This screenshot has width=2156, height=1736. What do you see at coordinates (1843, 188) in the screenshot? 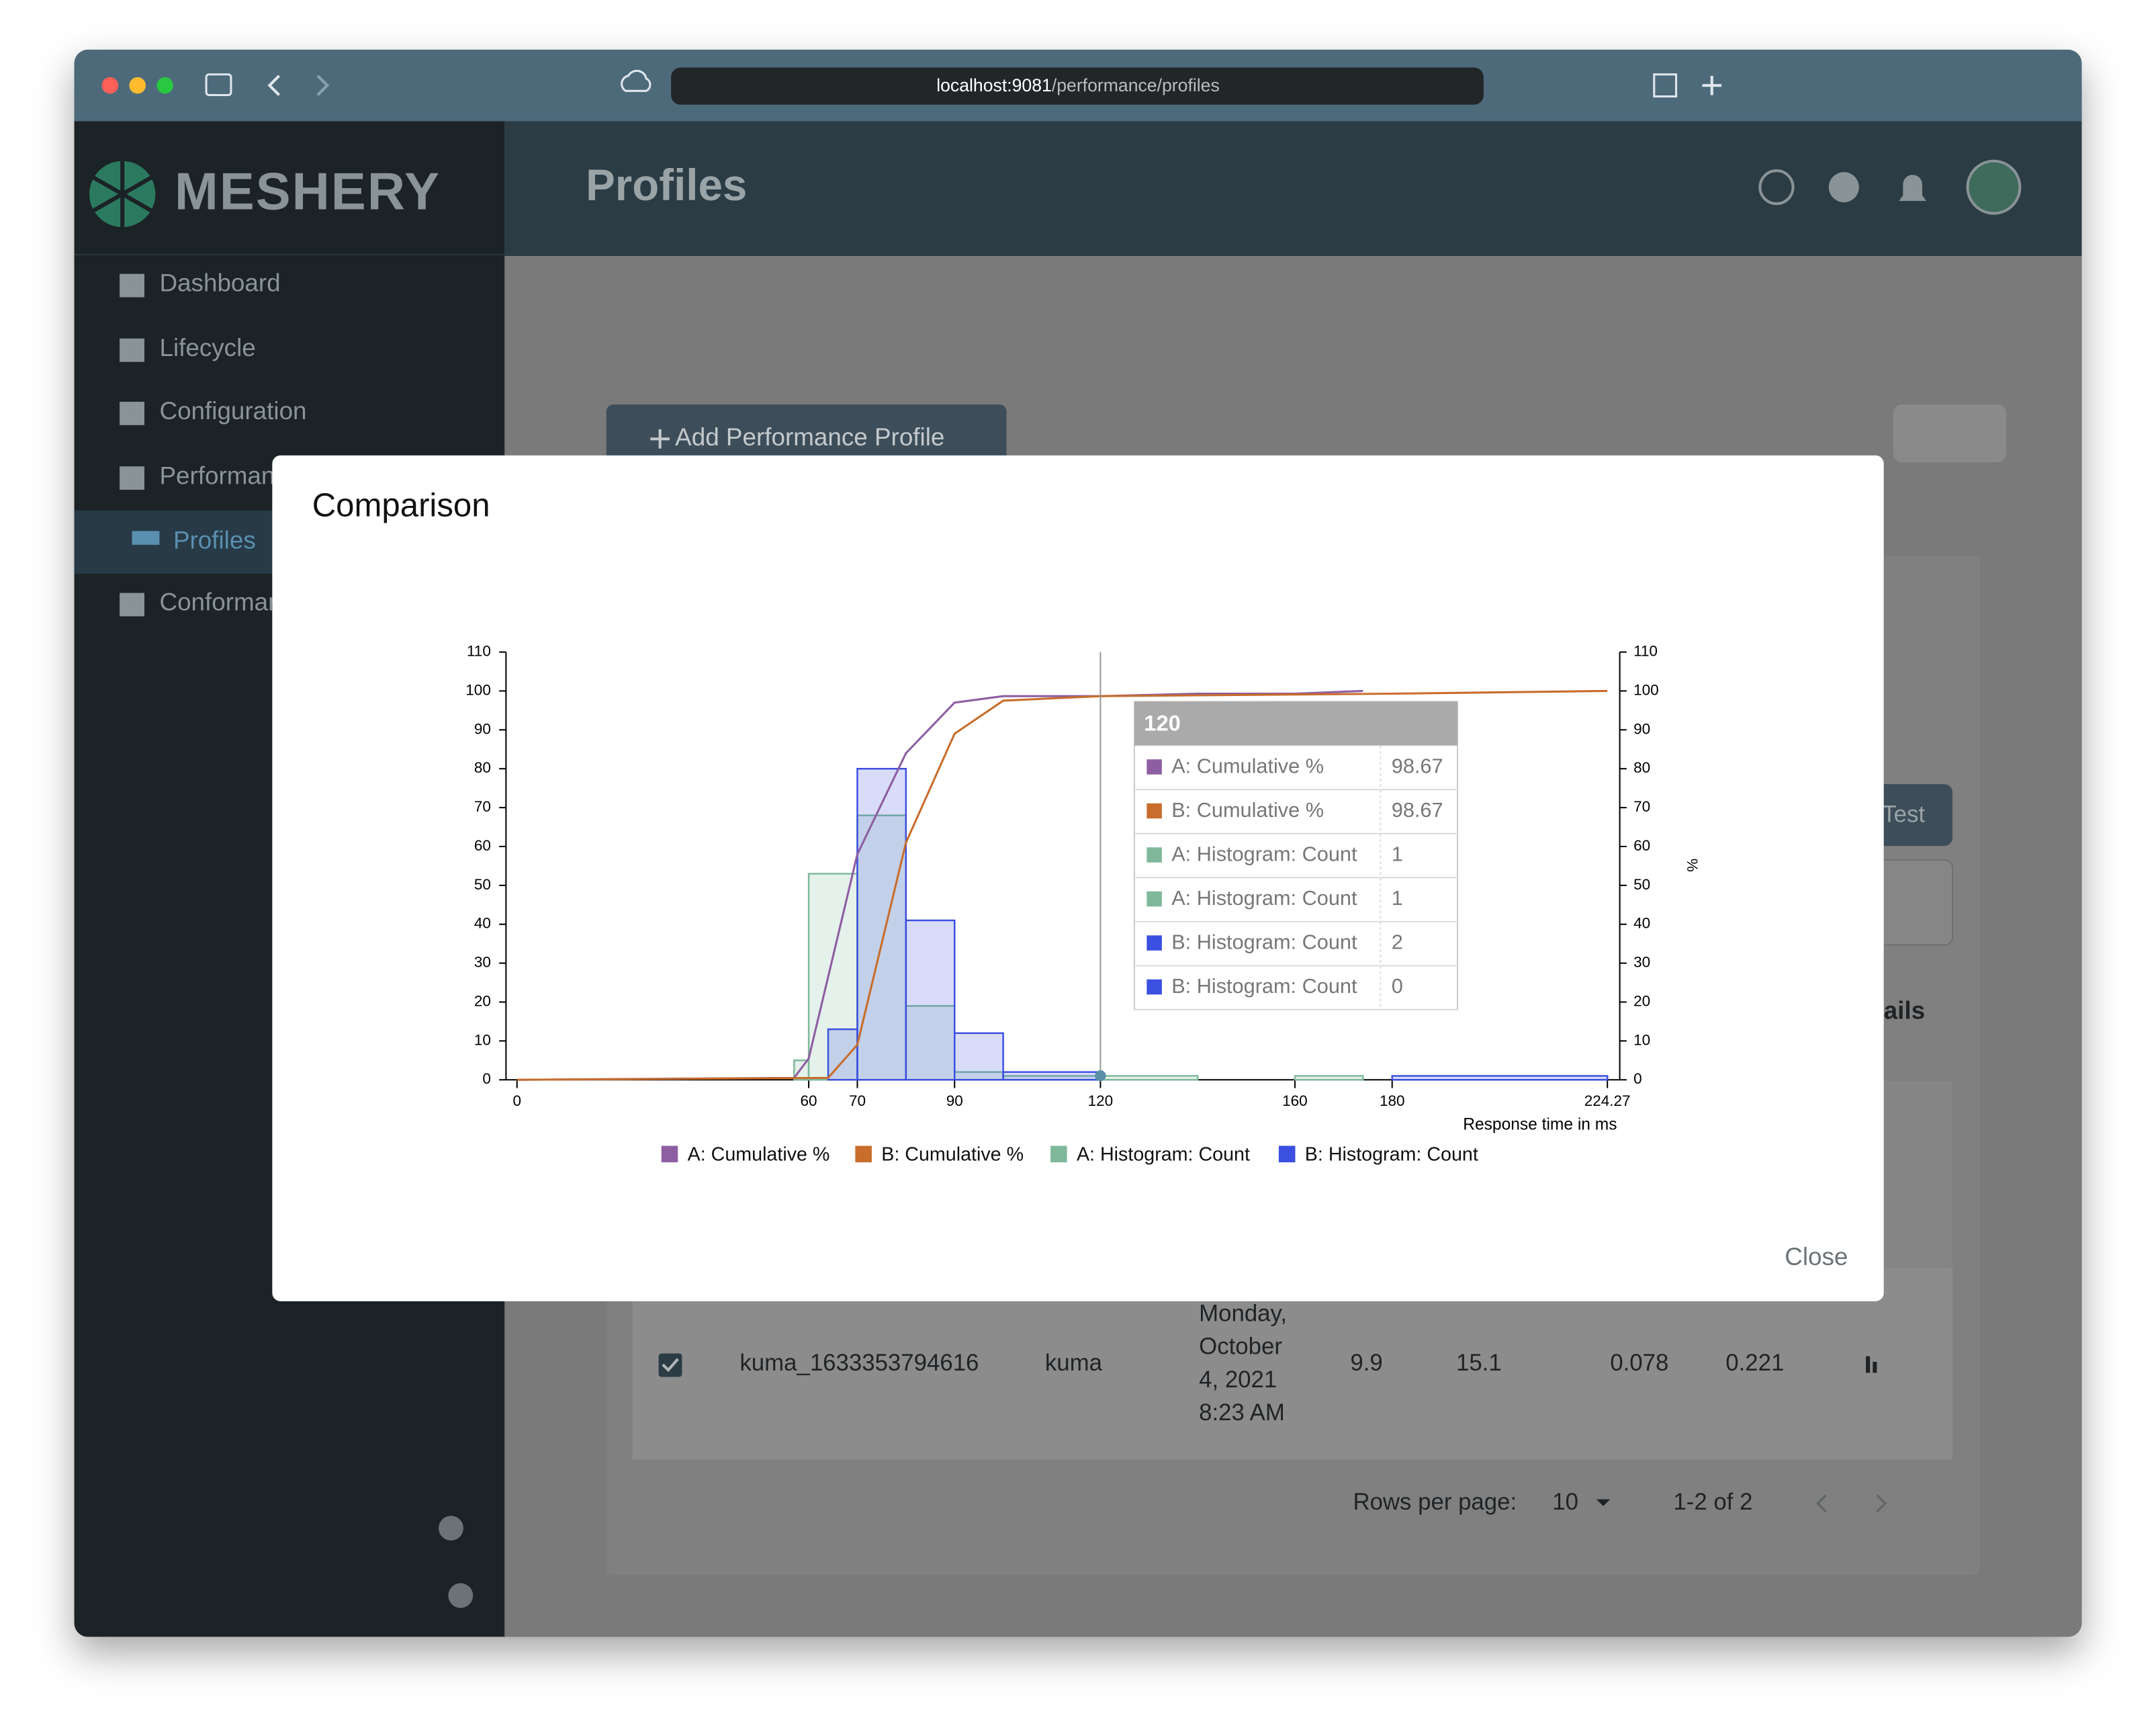
I see `settings-icon` at bounding box center [1843, 188].